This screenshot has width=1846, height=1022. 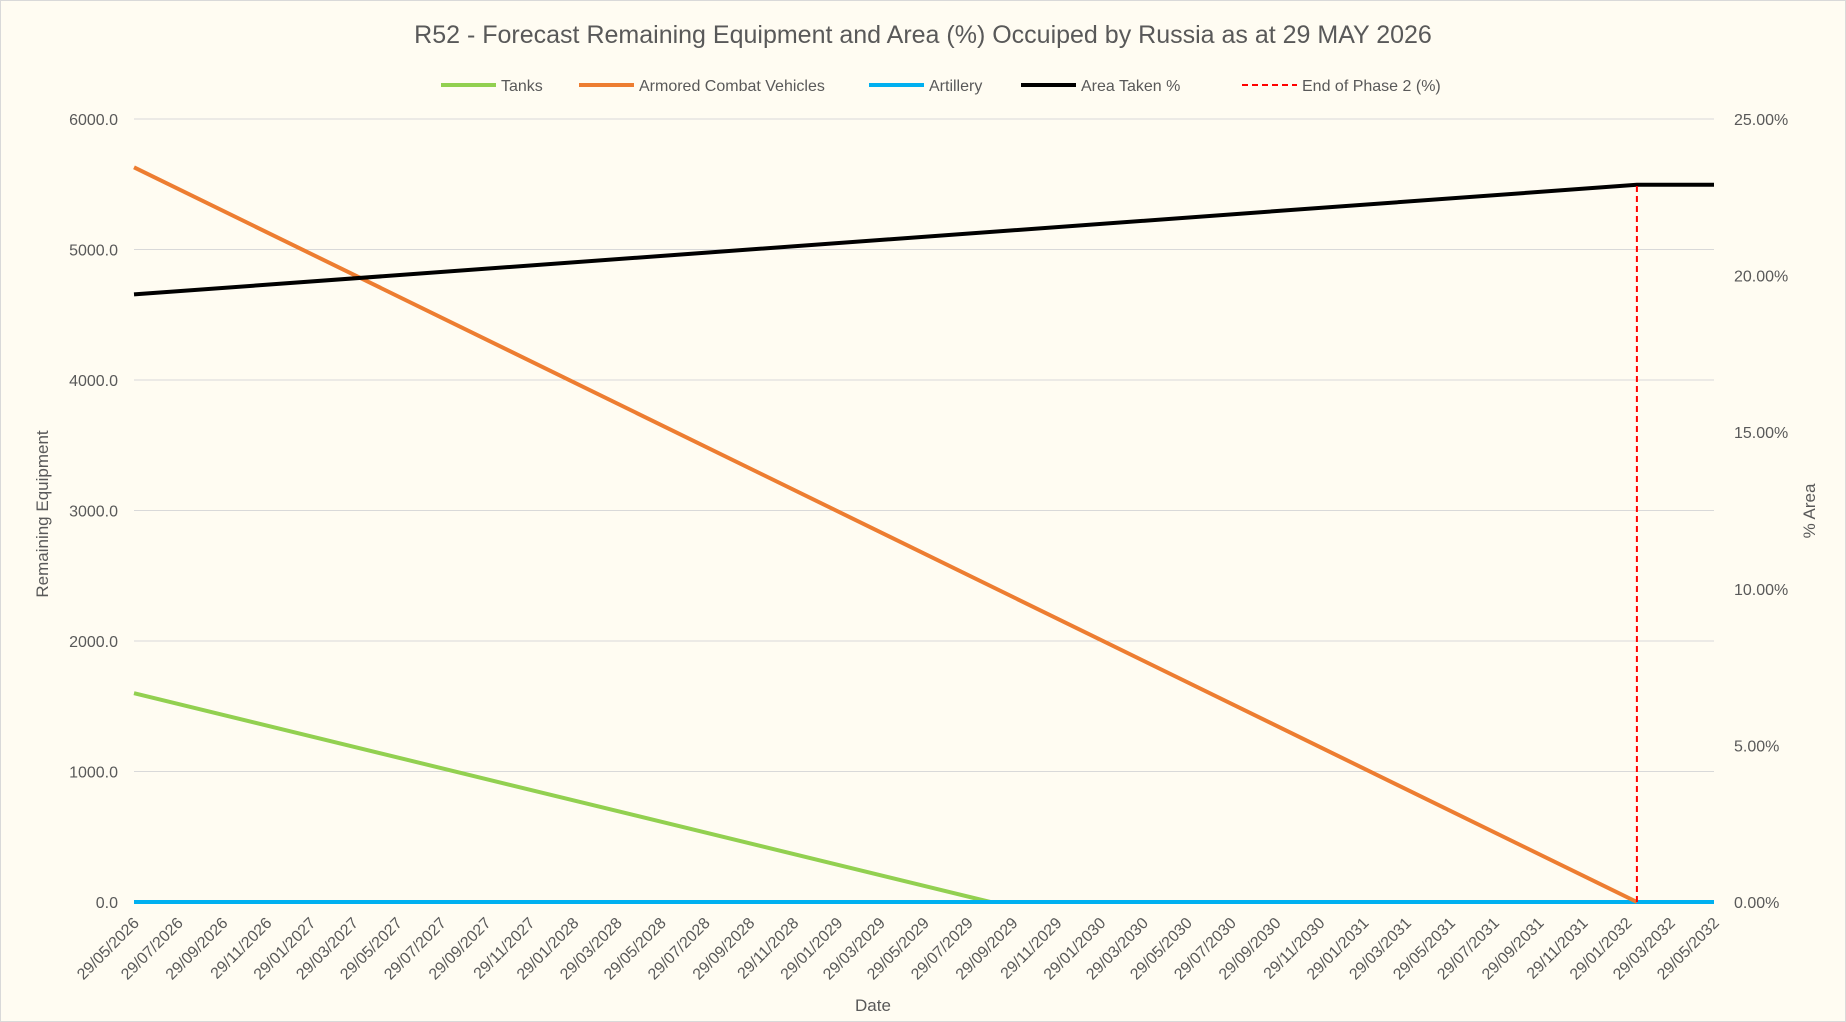 What do you see at coordinates (1809, 510) in the screenshot?
I see `y2-axis-title: % Area` at bounding box center [1809, 510].